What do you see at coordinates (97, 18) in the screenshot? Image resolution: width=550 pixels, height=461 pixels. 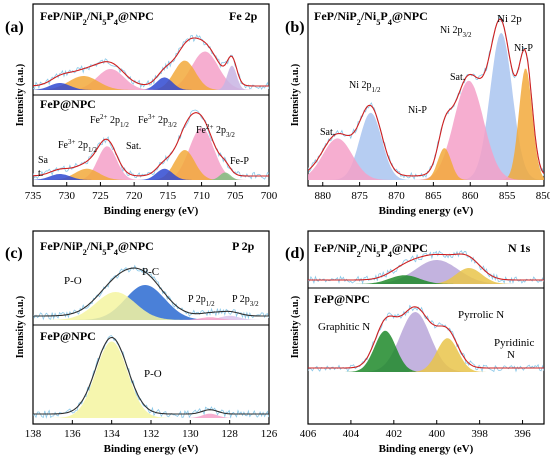 I see `panel-a-trace-0-label: FeP/NiP2/Ni5P4@NPC` at bounding box center [97, 18].